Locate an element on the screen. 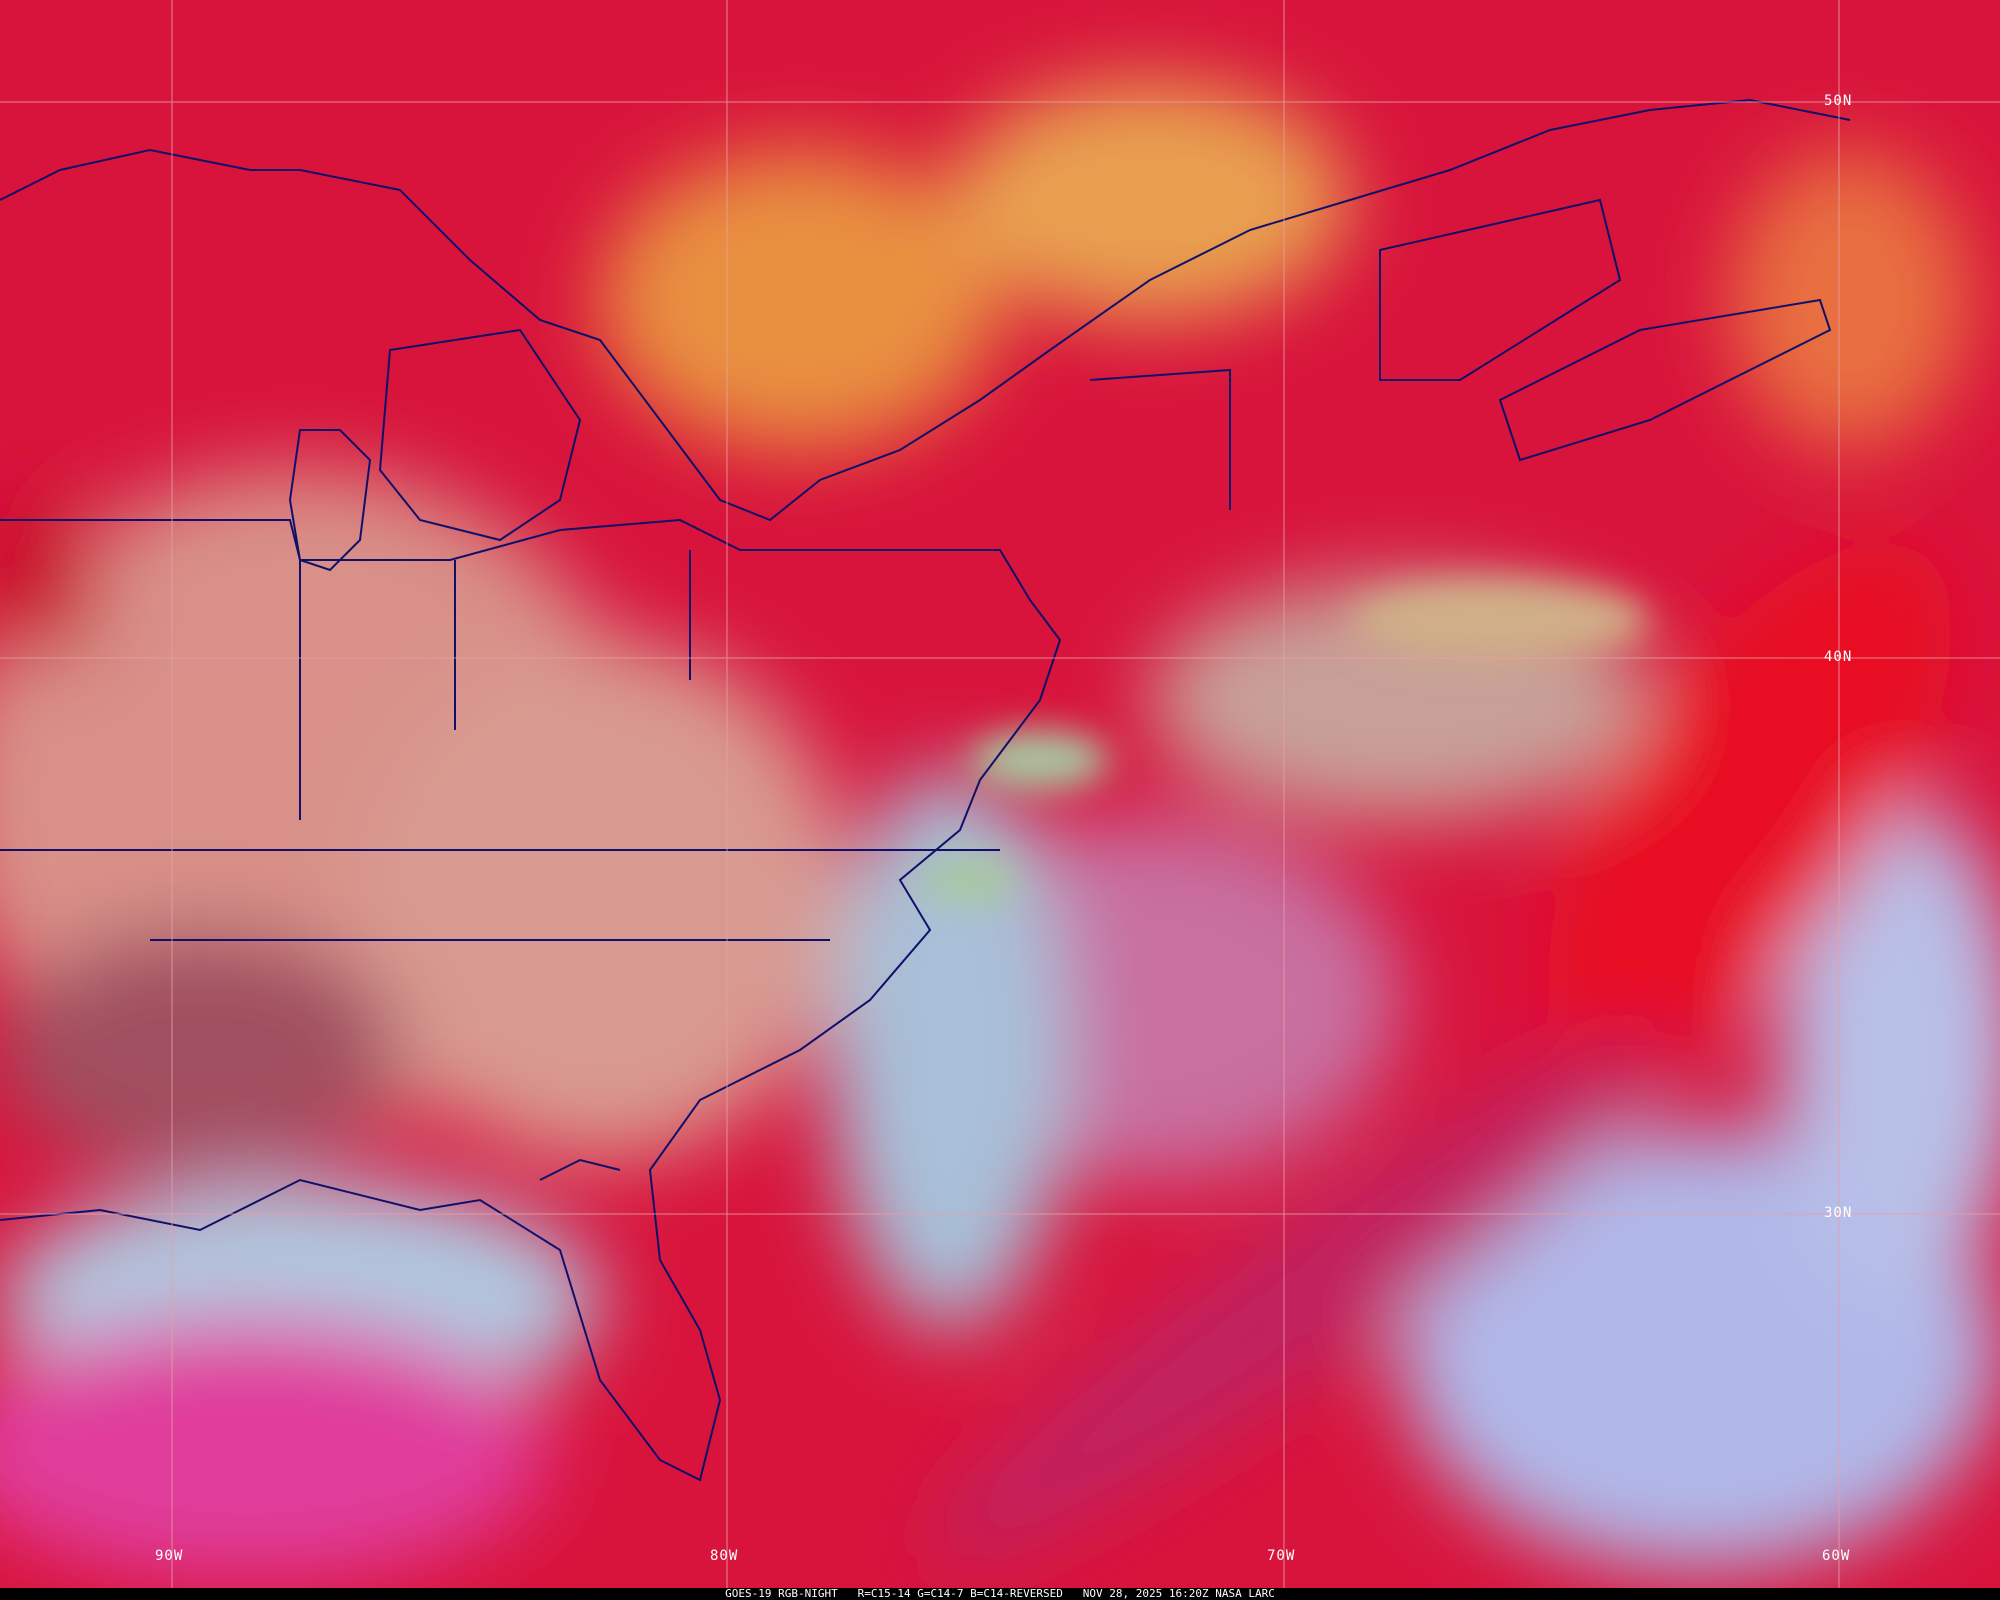 The width and height of the screenshot is (2000, 1600). product-name: RGB-NIGHT is located at coordinates (808, 1593).